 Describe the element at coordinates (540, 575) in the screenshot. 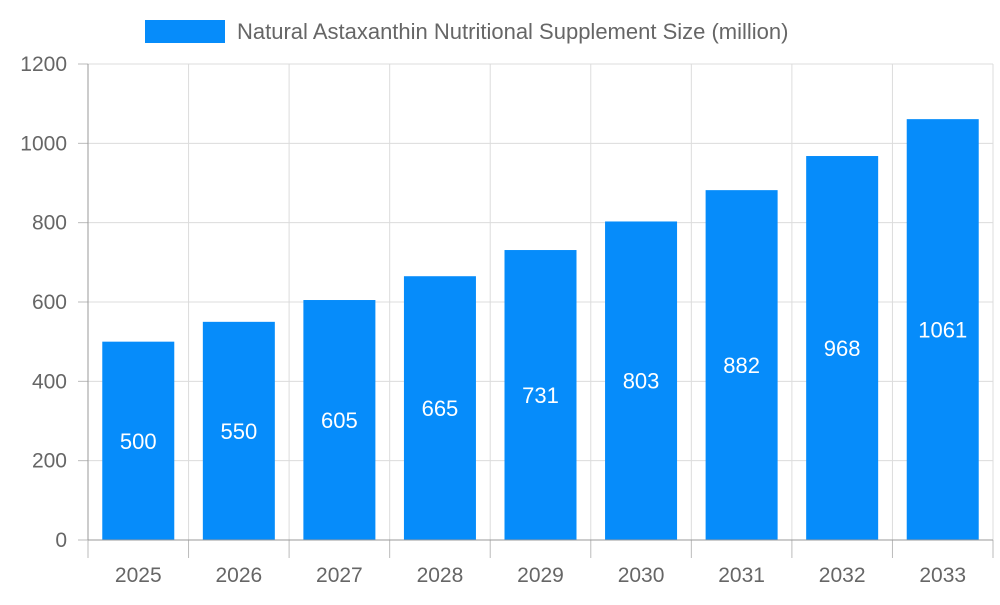

I see `x-tick-label: 2029` at that location.